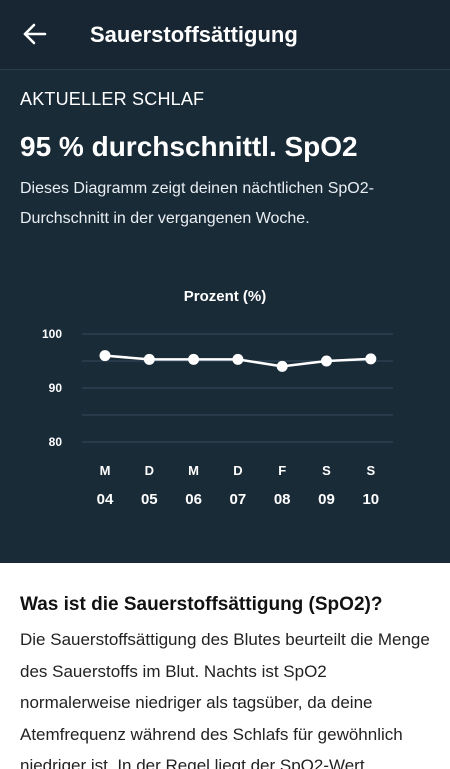 The image size is (450, 769). Describe the element at coordinates (105, 499) in the screenshot. I see `x-date-label: 04` at that location.